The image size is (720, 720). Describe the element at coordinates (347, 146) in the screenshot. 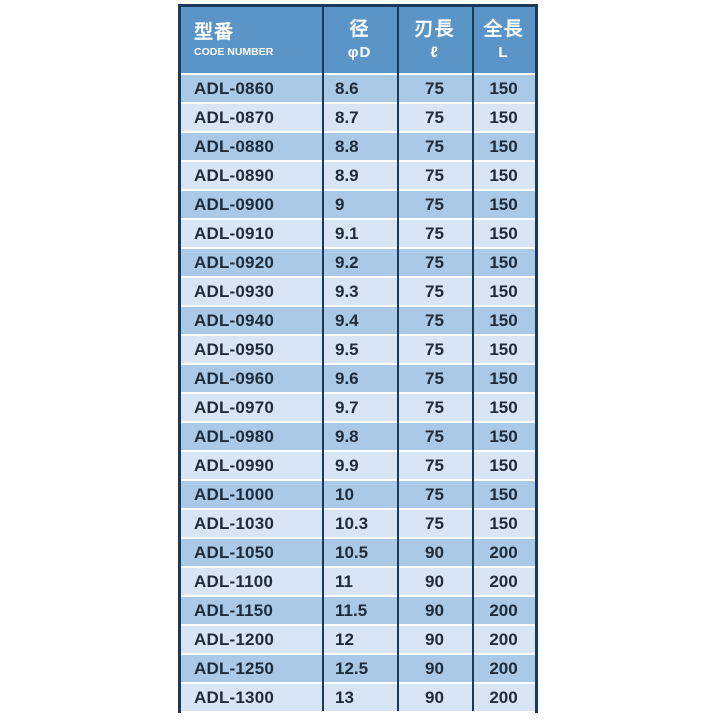

I see `diameter-cell: 8.8` at that location.